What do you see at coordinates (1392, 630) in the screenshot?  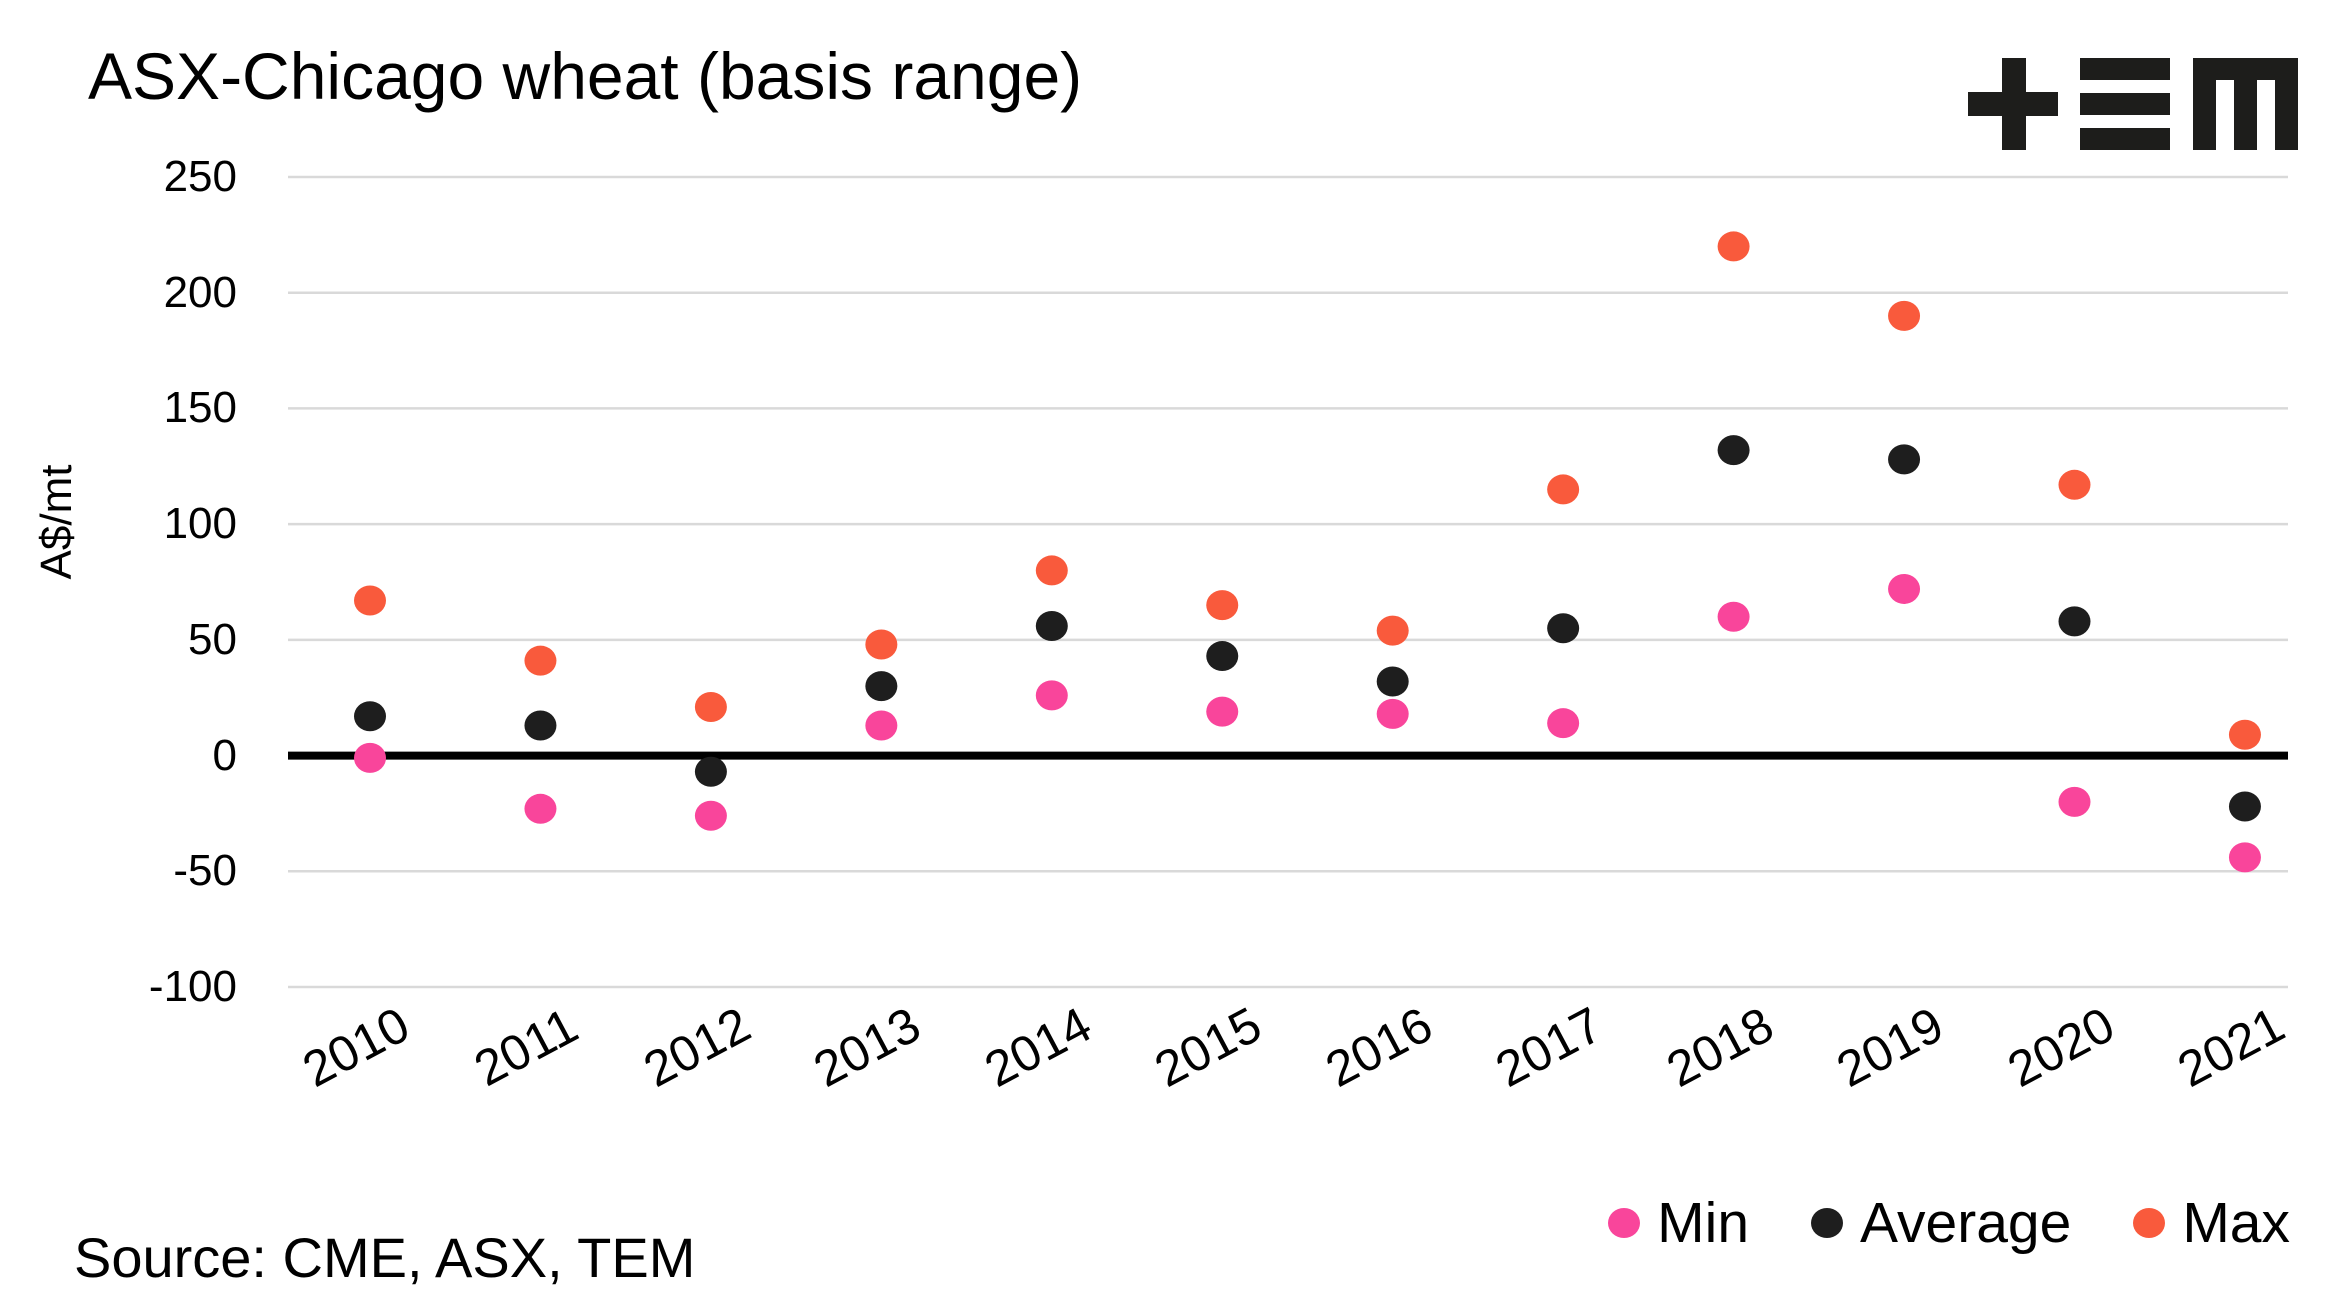 I see `data-point-max-2016` at bounding box center [1392, 630].